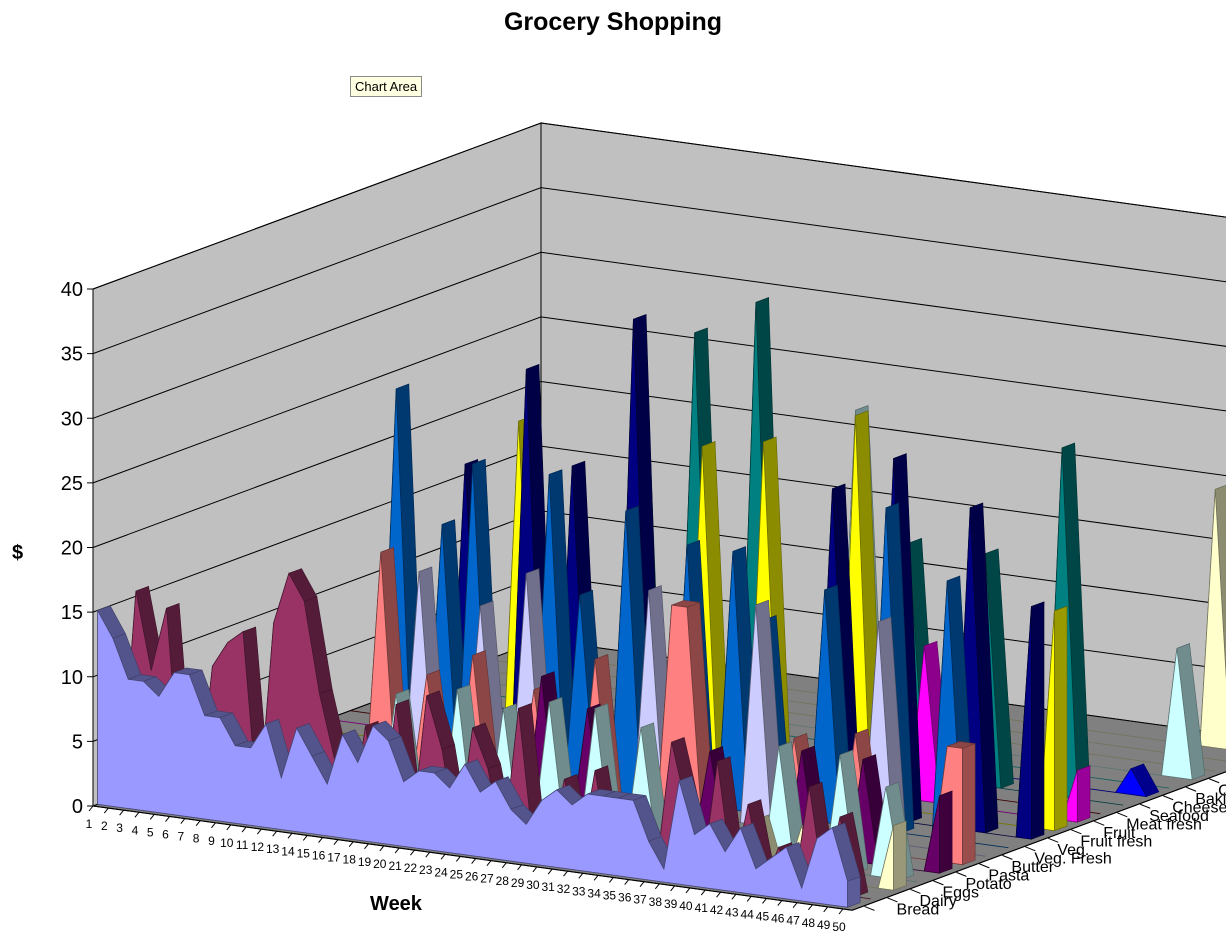 This screenshot has width=1226, height=941. I want to click on x-tick-label: 22, so click(411, 868).